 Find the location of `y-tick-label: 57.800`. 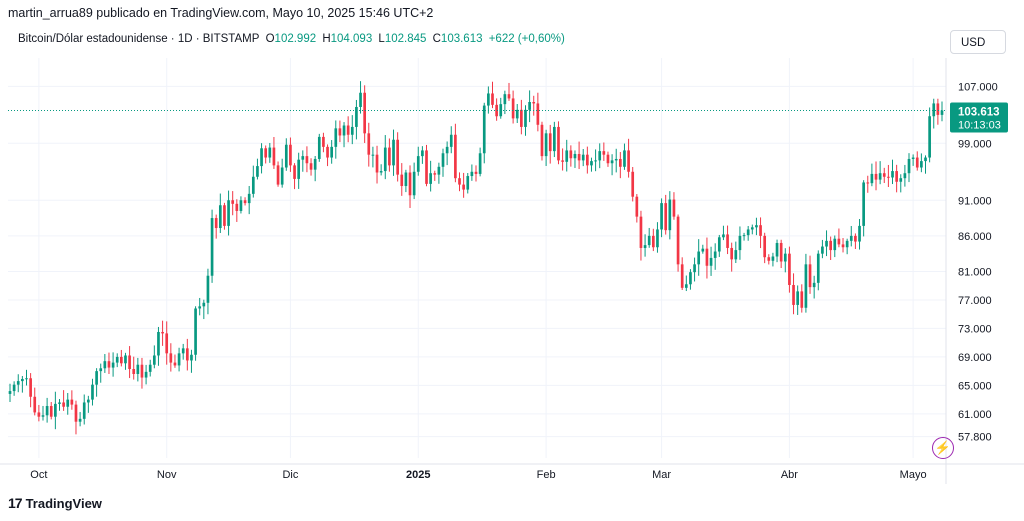

y-tick-label: 57.800 is located at coordinates (975, 438).